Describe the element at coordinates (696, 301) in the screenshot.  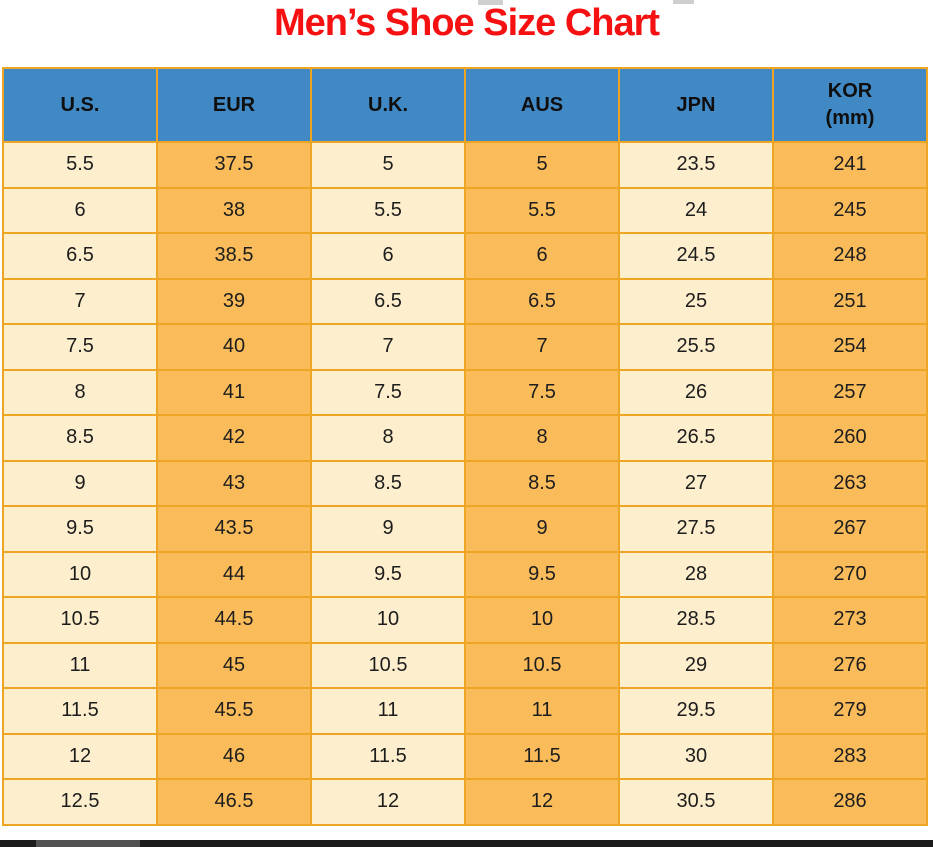
I see `table-cell: 25` at that location.